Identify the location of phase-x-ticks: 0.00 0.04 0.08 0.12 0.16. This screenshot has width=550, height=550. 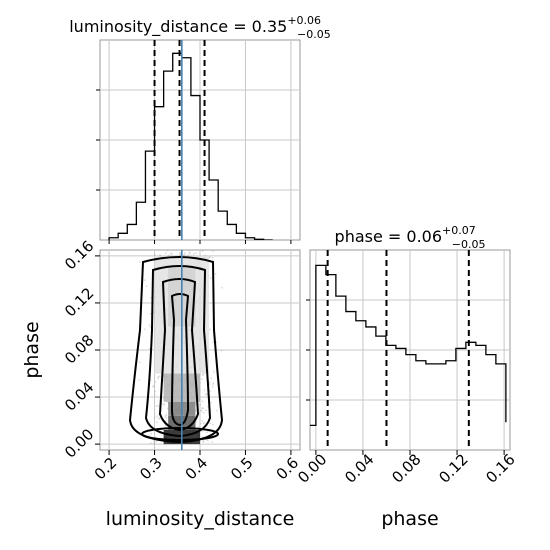
(406, 468).